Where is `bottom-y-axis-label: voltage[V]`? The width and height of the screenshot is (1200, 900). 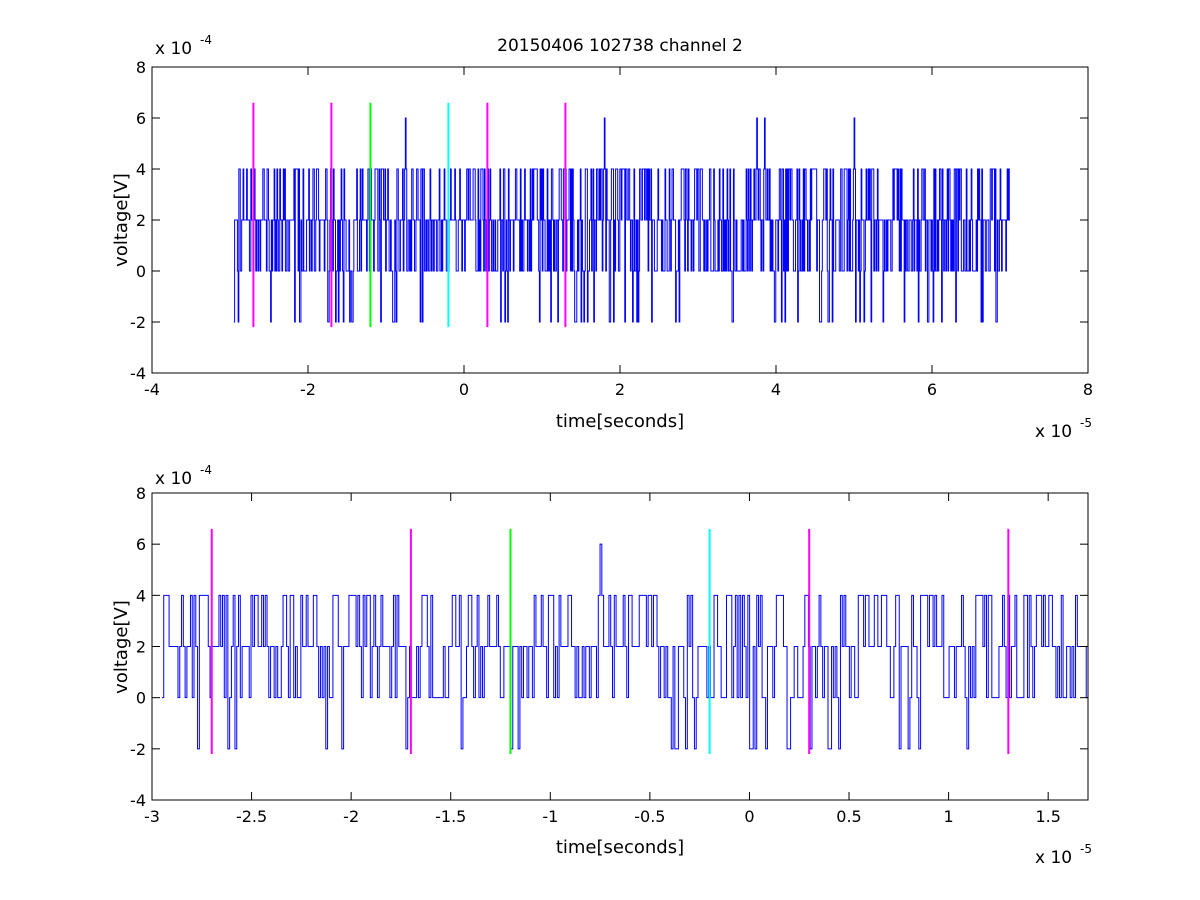 bottom-y-axis-label: voltage[V] is located at coordinates (121, 647).